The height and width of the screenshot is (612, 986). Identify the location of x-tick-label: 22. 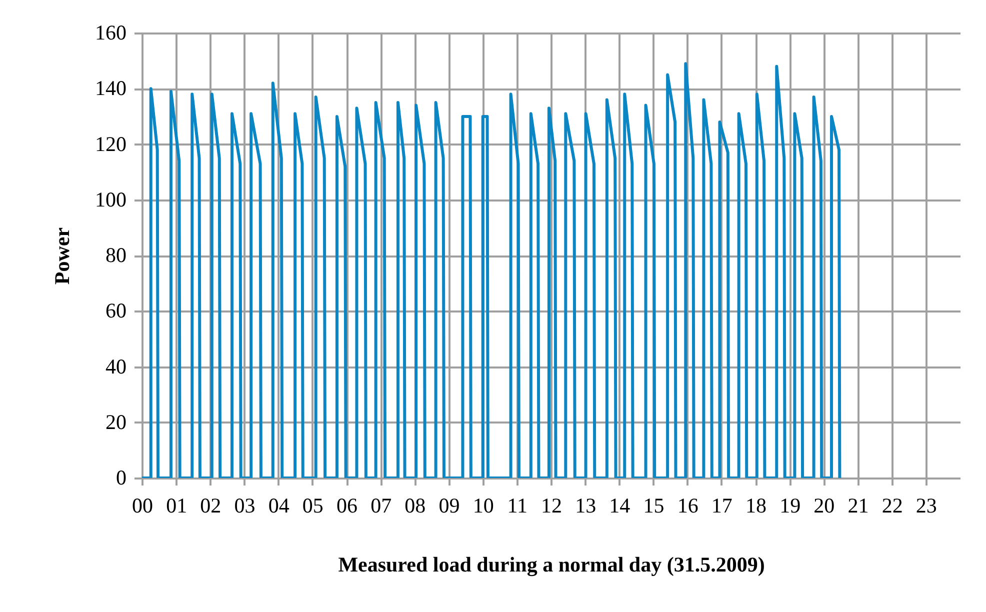
(892, 506).